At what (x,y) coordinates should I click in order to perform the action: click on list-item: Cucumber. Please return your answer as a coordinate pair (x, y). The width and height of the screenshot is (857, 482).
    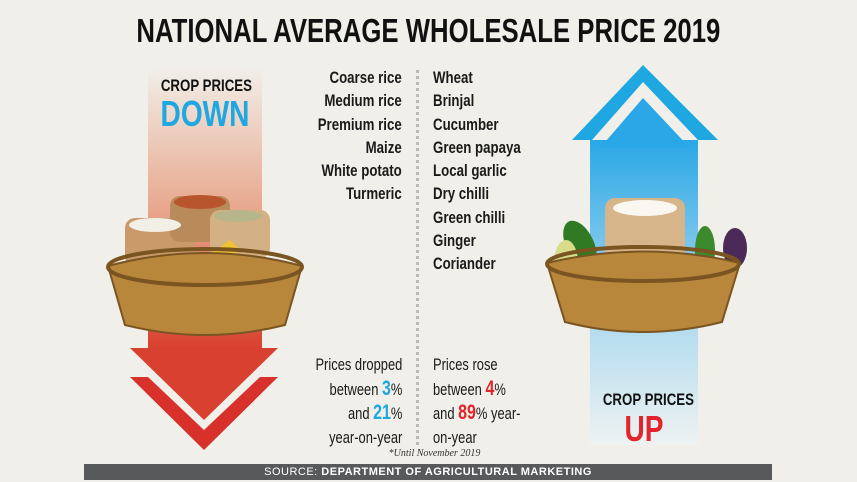
    Looking at the image, I should click on (466, 124).